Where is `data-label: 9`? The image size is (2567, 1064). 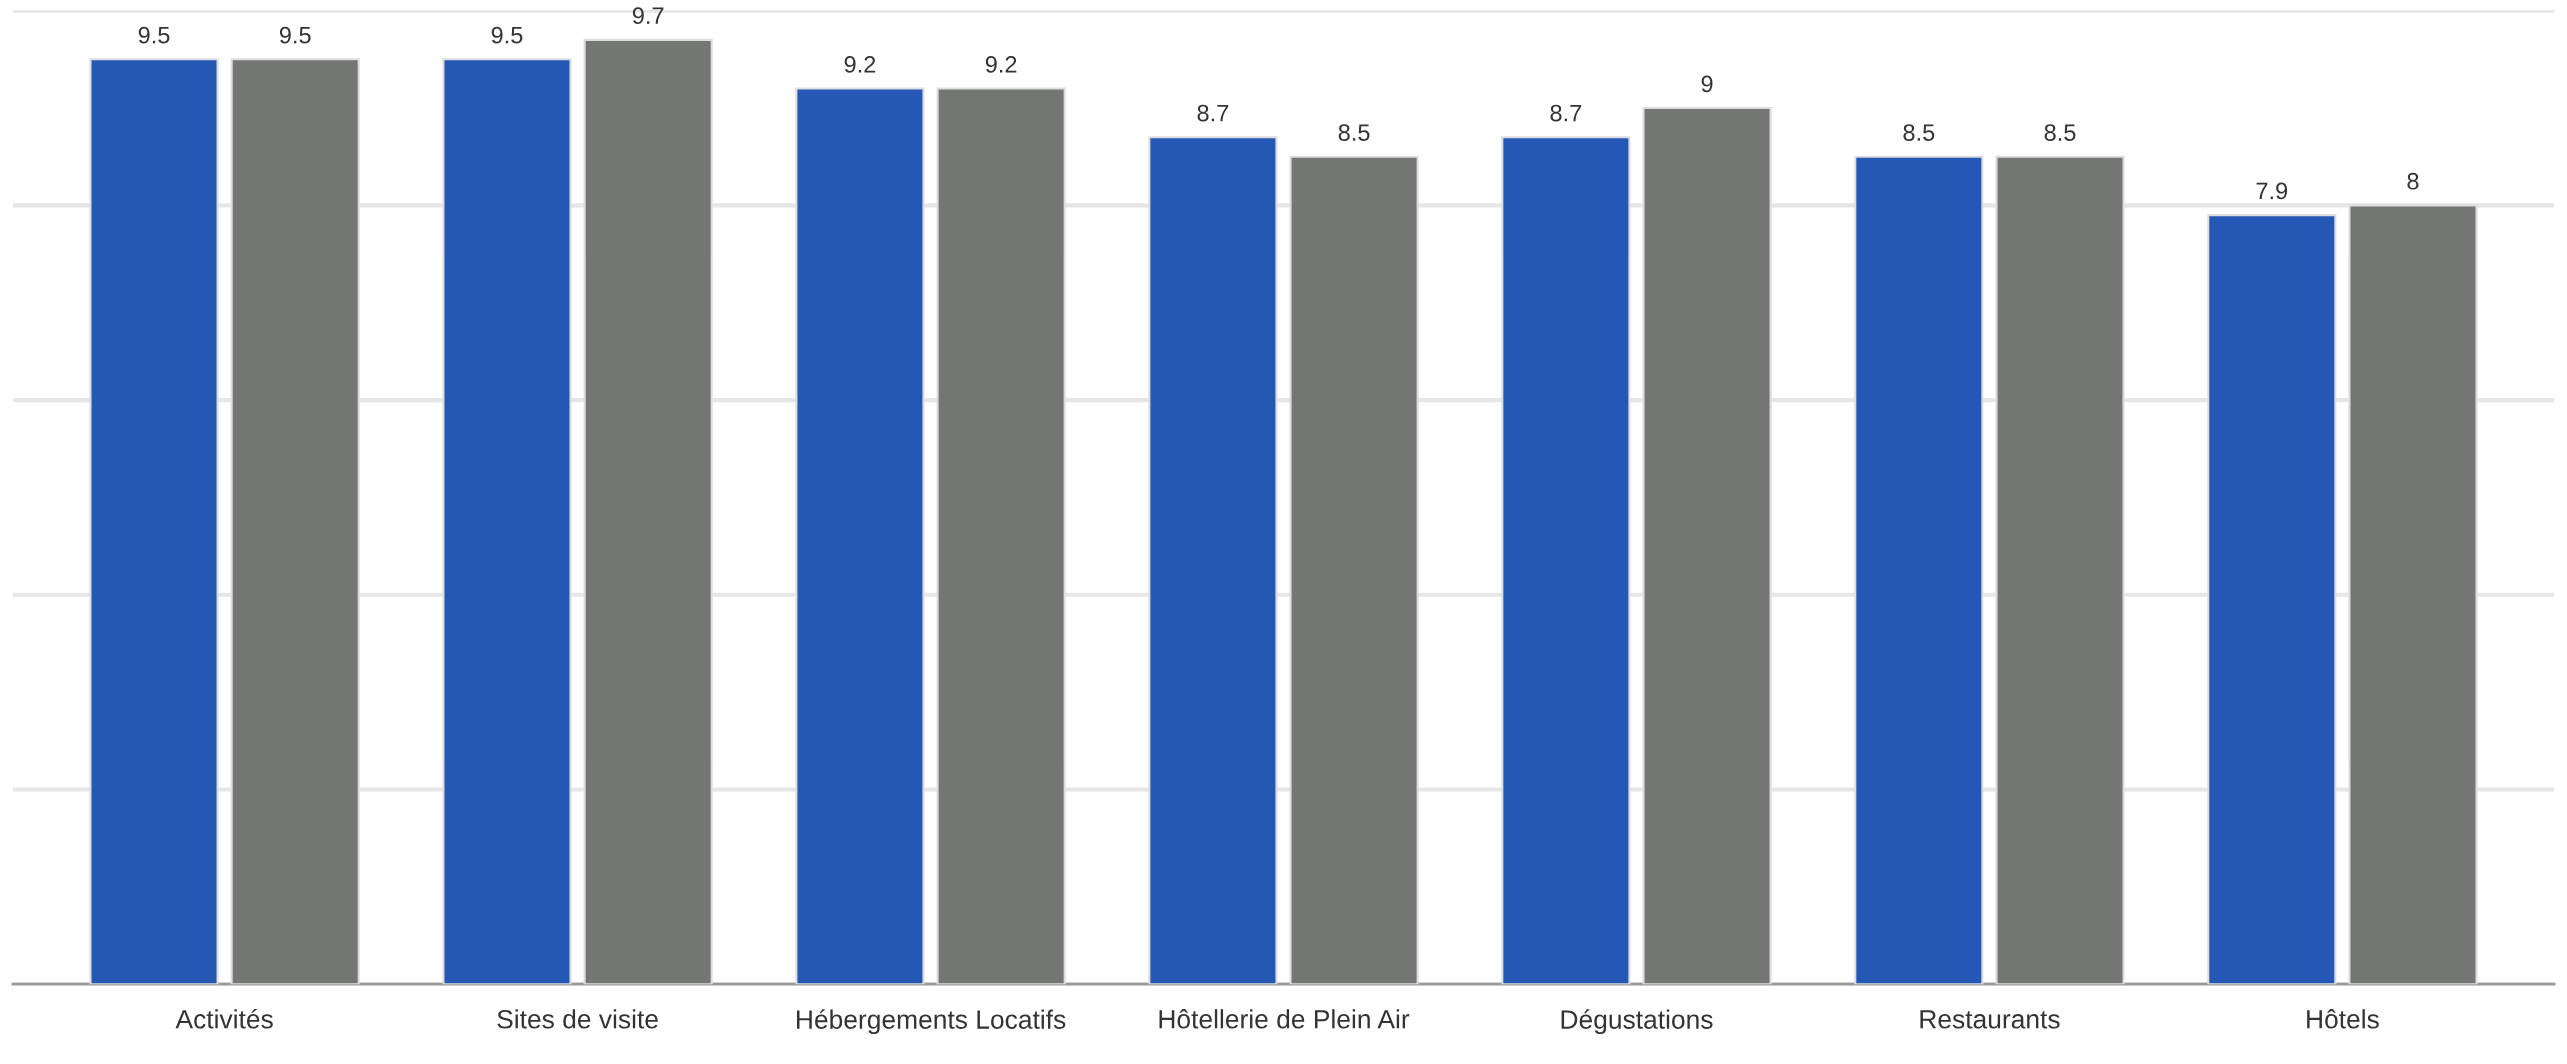
data-label: 9 is located at coordinates (1707, 84).